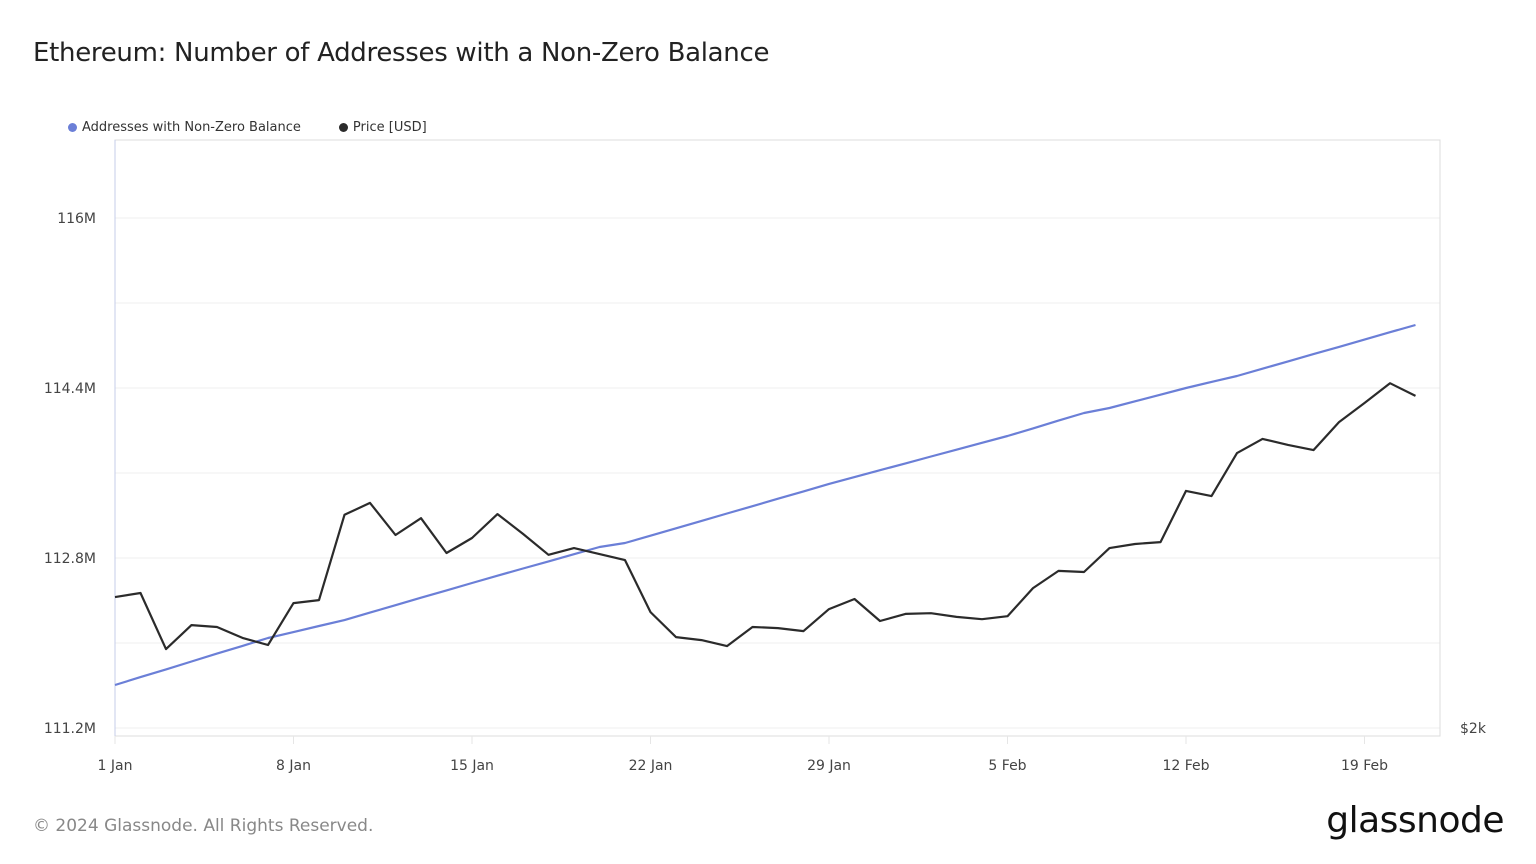  I want to click on x-tick-label: 8 Jan, so click(293, 766).